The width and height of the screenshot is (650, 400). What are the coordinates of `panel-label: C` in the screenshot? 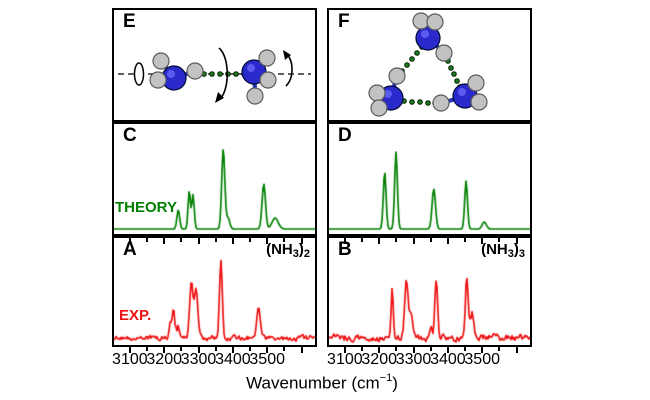 It's located at (130, 135).